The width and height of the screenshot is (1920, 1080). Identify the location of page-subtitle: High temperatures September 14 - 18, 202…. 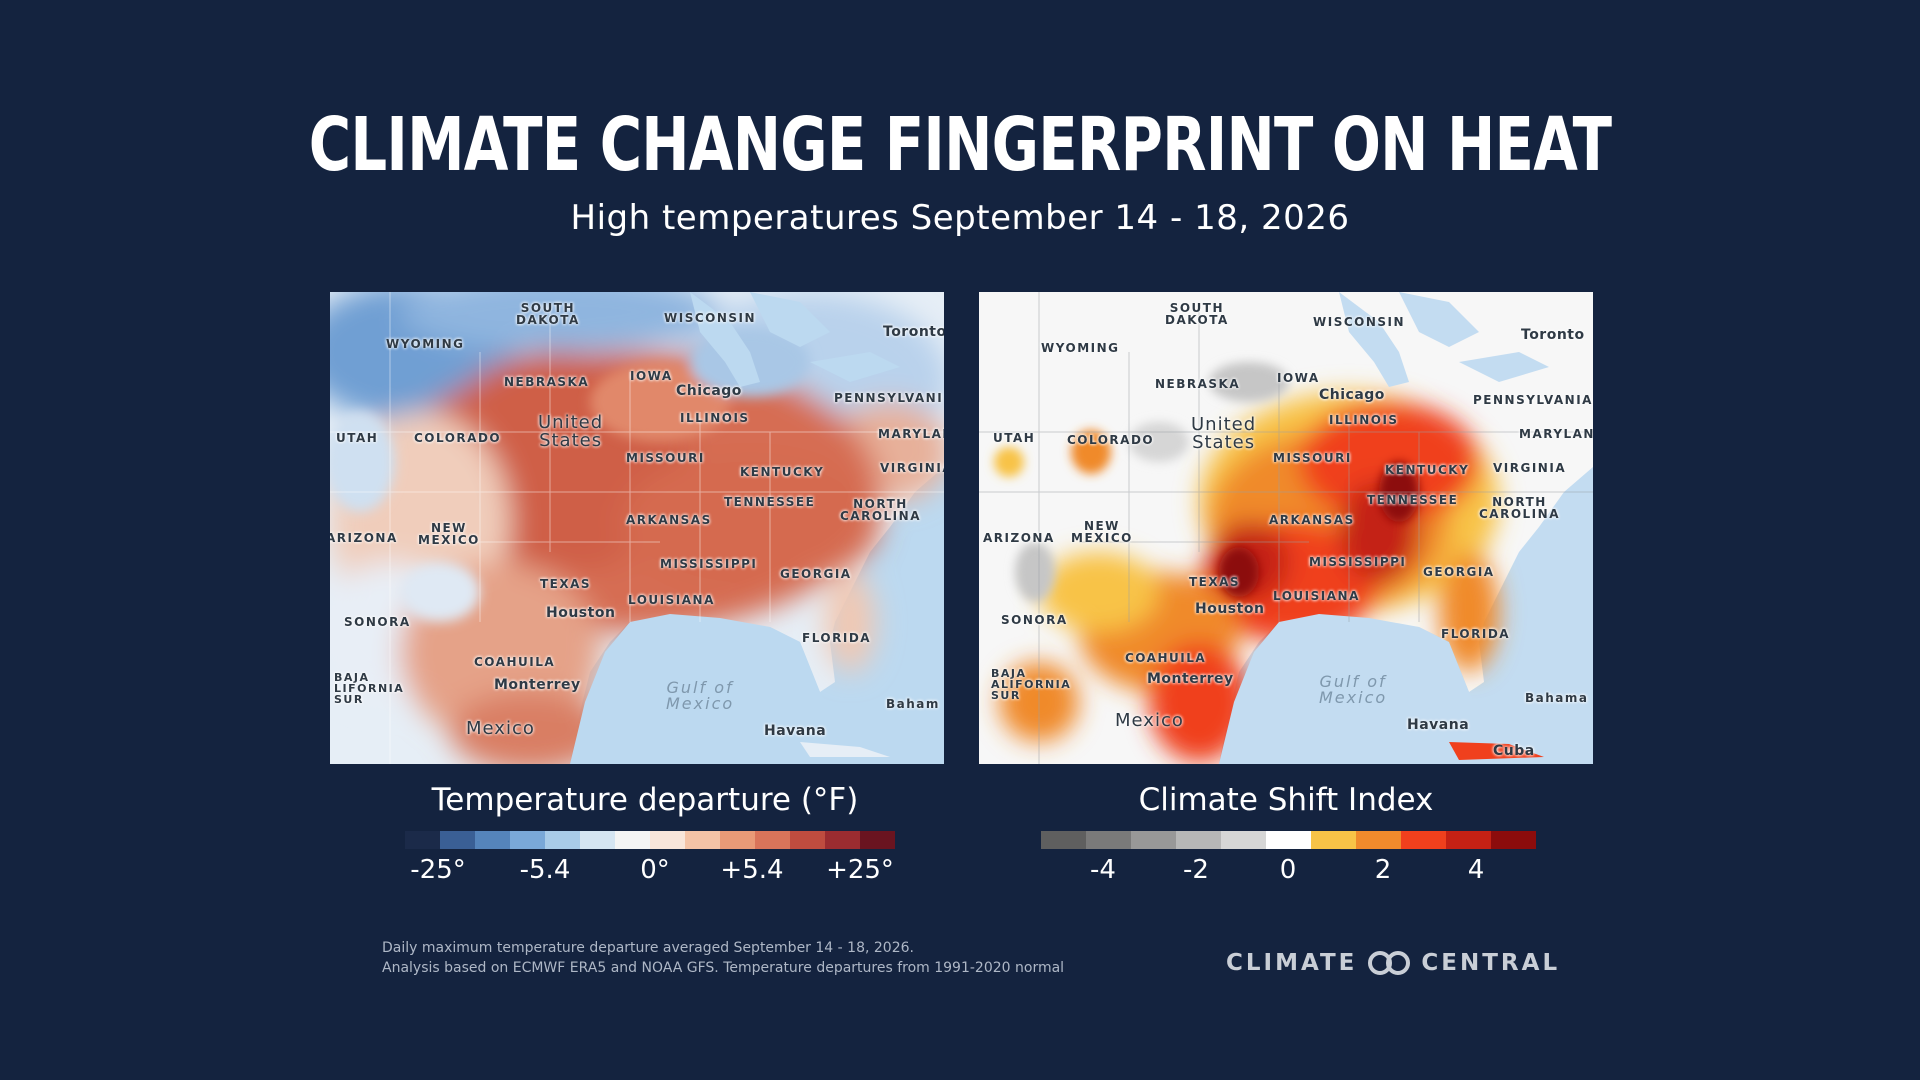
(960, 218).